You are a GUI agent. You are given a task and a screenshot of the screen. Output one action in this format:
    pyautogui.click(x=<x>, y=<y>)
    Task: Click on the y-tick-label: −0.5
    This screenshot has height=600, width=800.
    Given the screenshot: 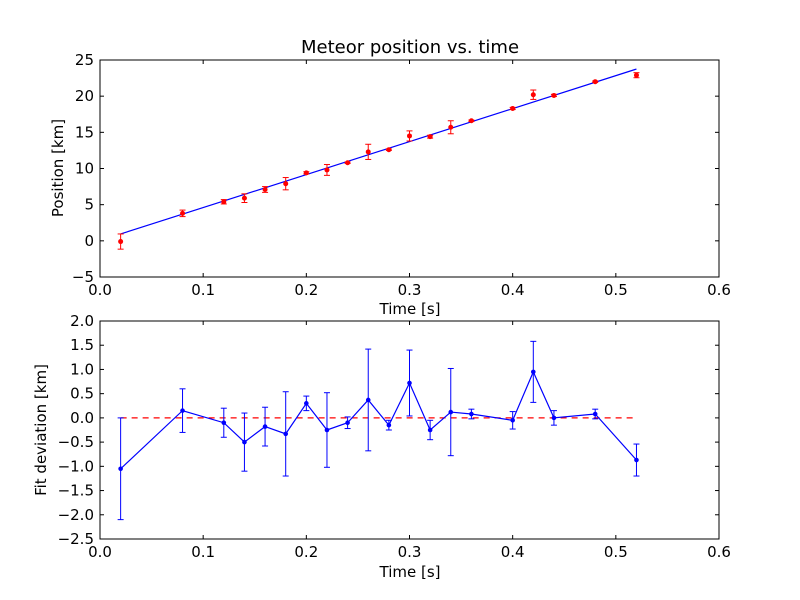 What is the action you would take?
    pyautogui.click(x=76, y=442)
    